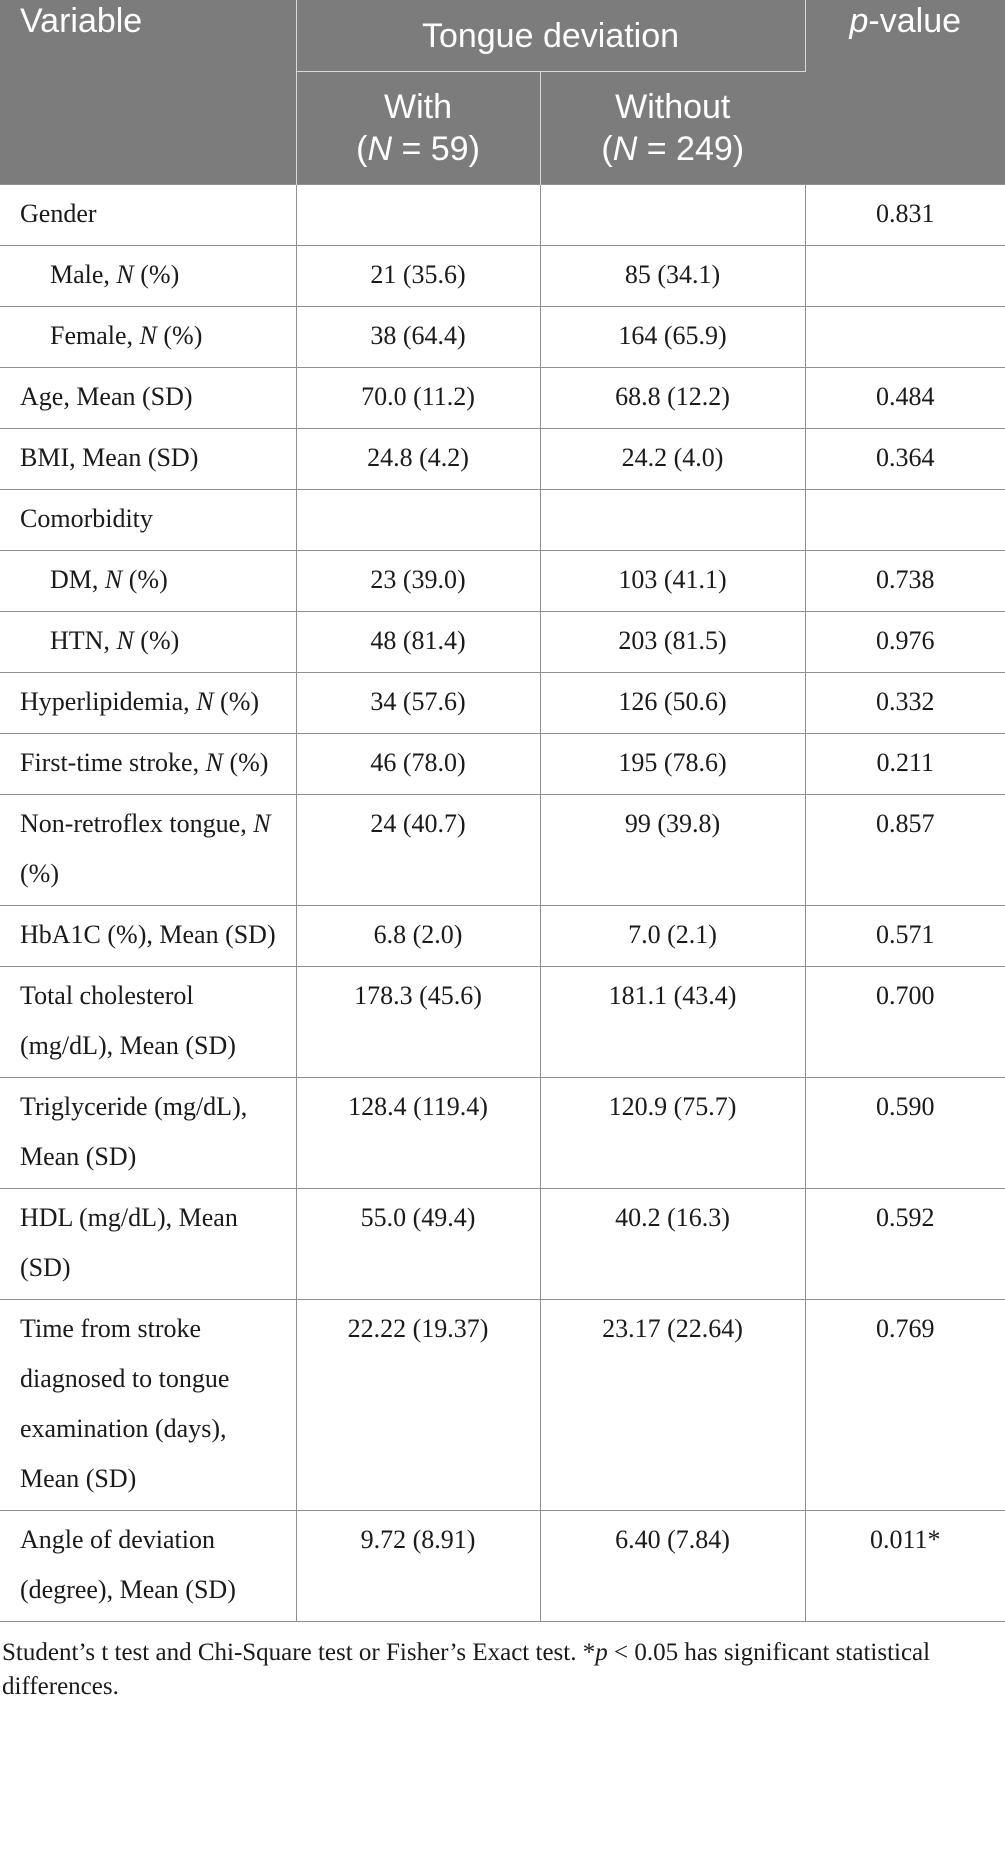 The image size is (1005, 1866). I want to click on cell-without: 7.0 (2.1), so click(672, 936).